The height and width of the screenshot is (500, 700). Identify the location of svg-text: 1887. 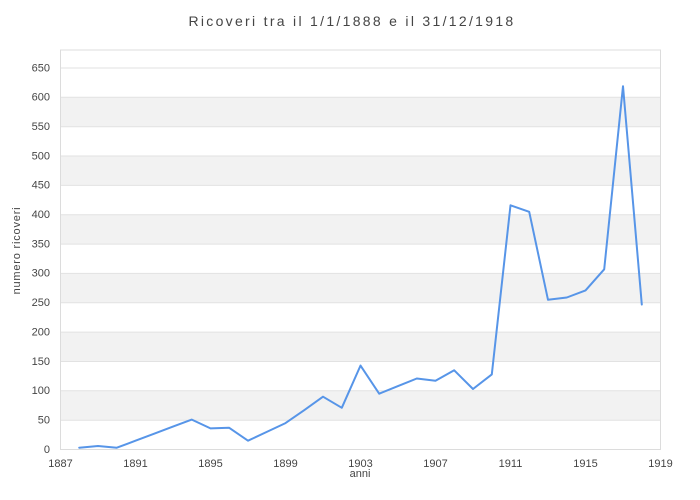
(60, 464).